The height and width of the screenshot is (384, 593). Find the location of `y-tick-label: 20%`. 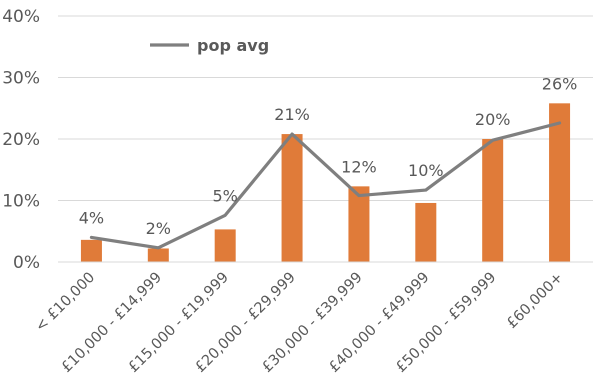

y-tick-label: 20% is located at coordinates (21, 140).